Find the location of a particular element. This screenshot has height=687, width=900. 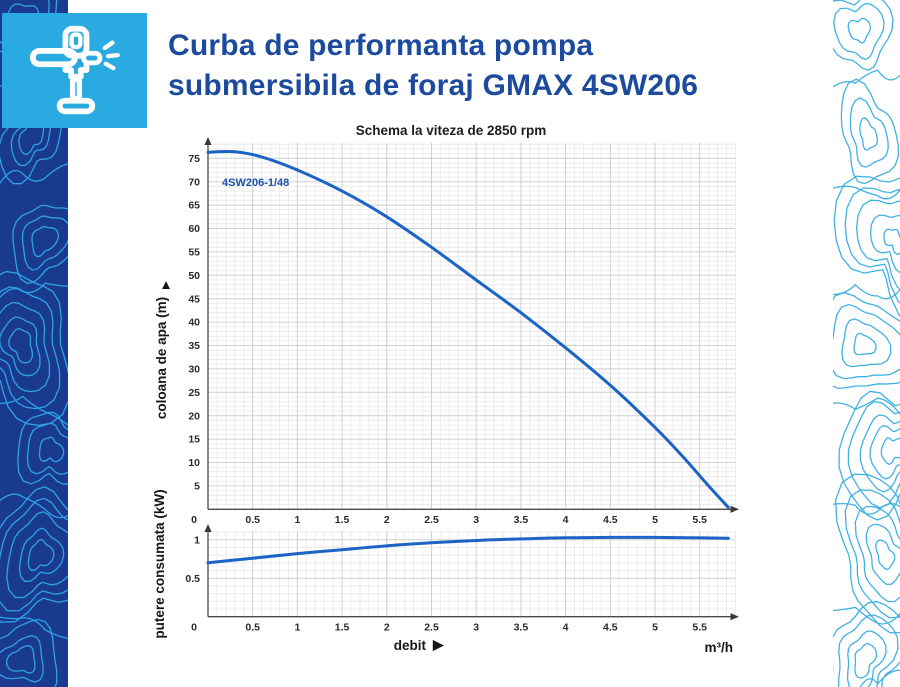

logo-badge is located at coordinates (74, 70).